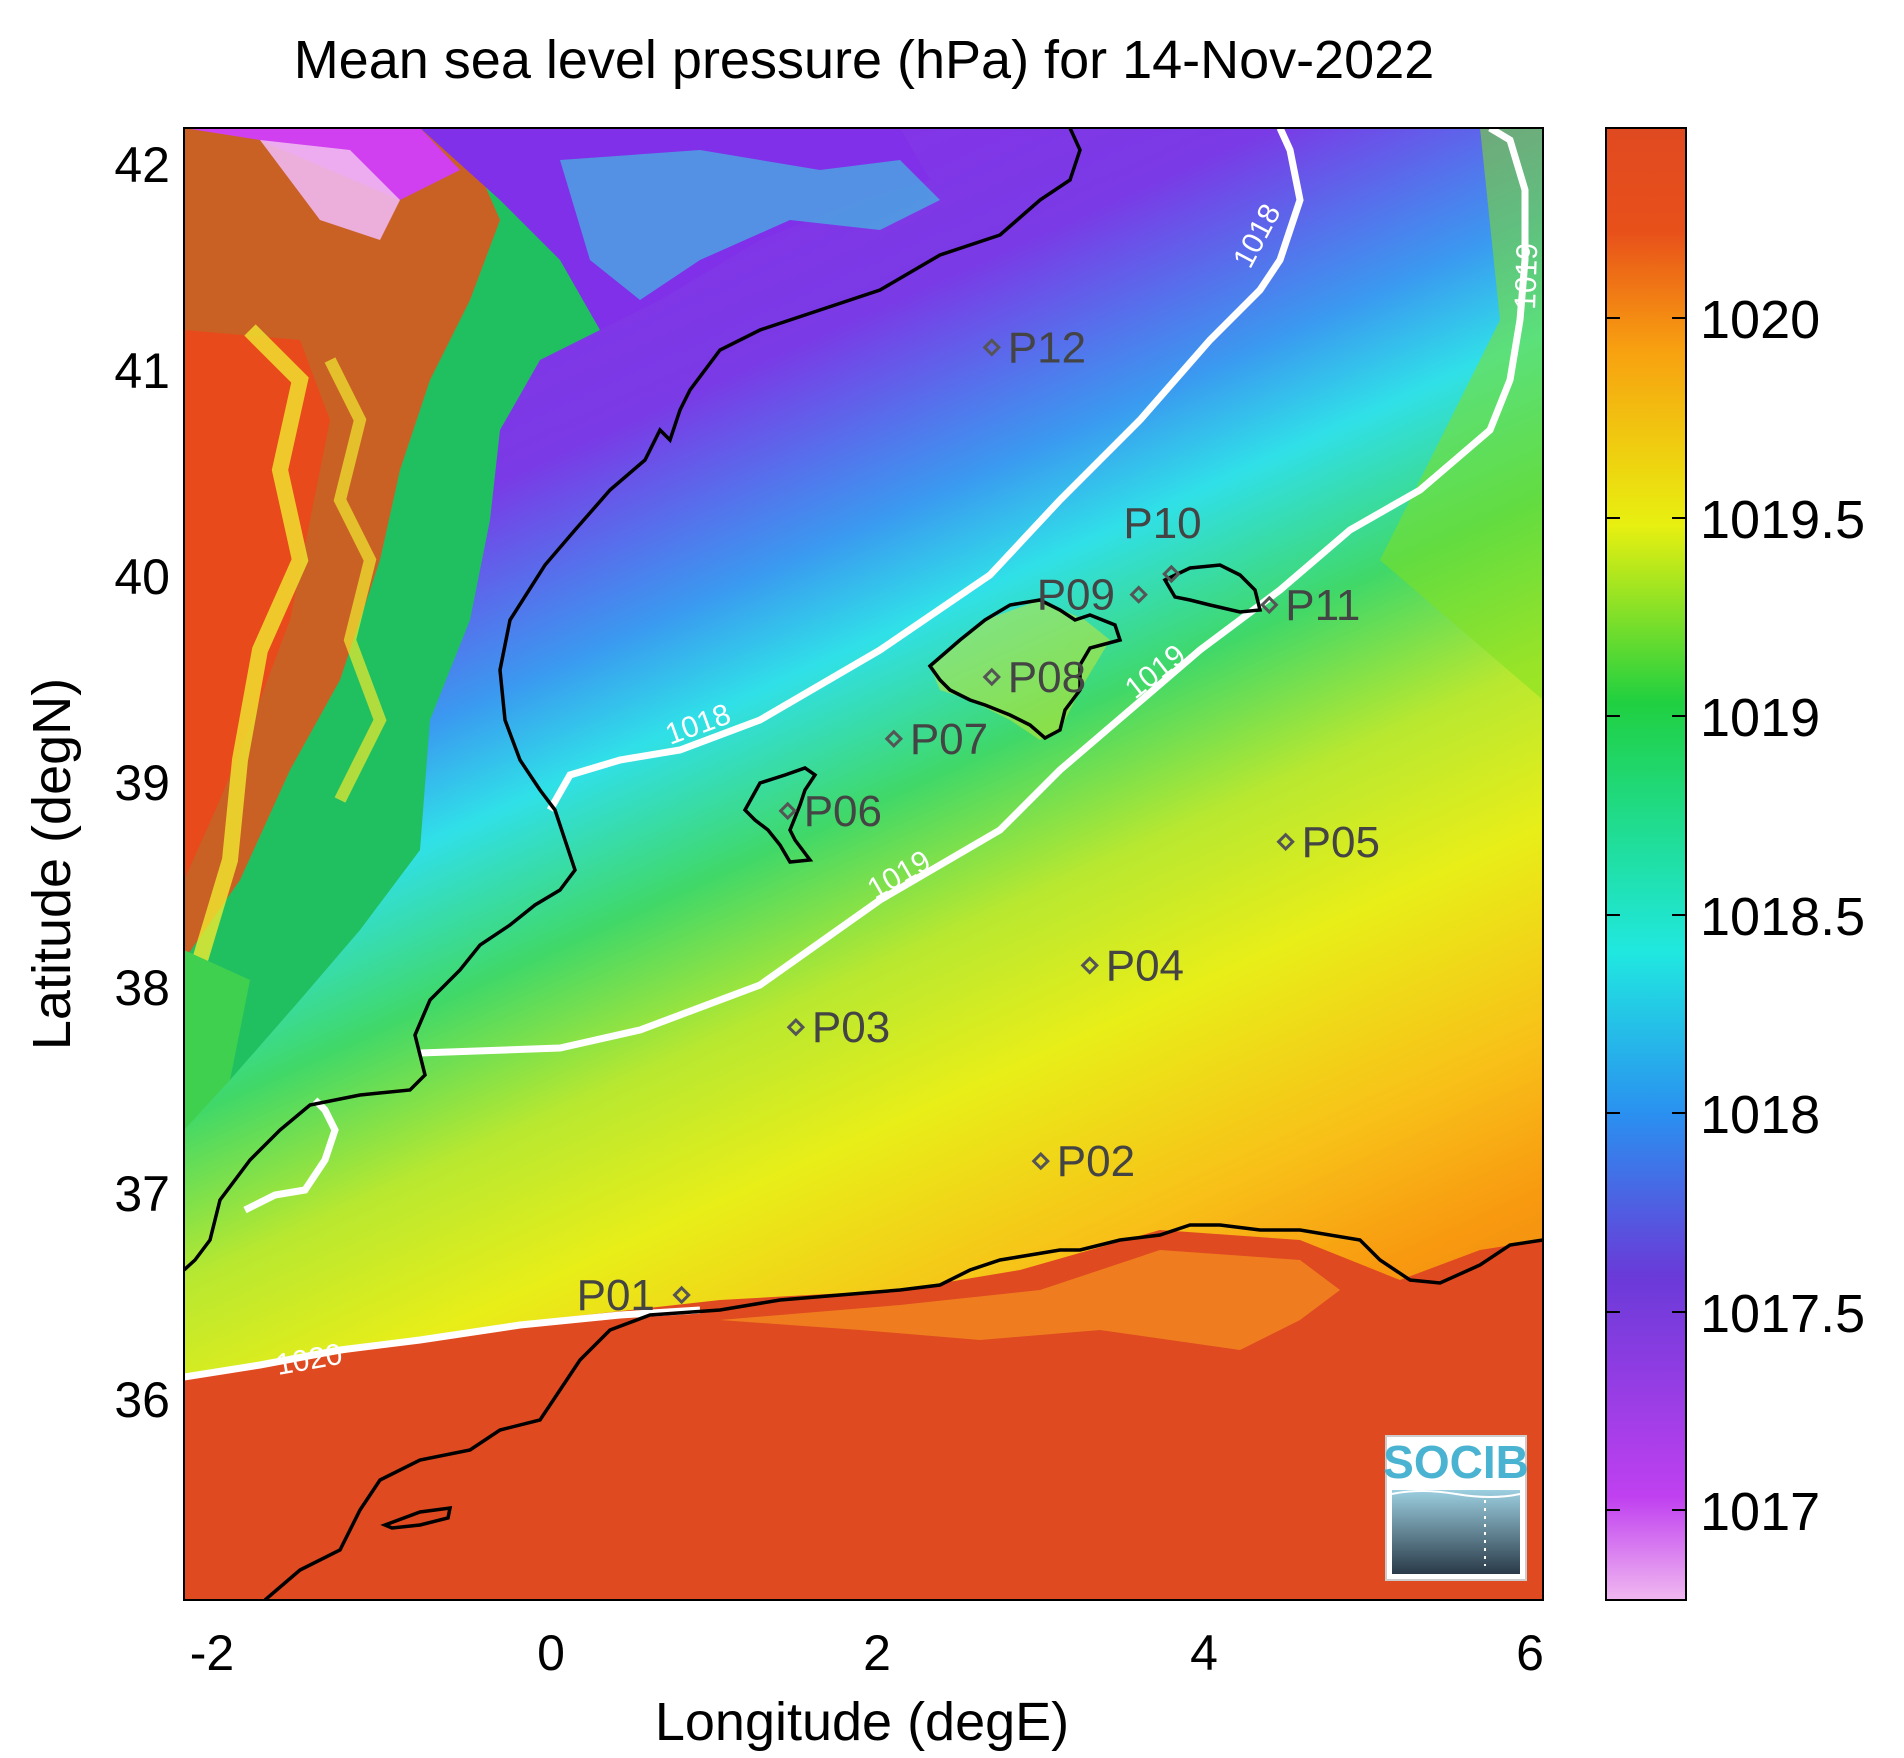  What do you see at coordinates (1760, 320) in the screenshot?
I see `colorbar-tick-label: 1020` at bounding box center [1760, 320].